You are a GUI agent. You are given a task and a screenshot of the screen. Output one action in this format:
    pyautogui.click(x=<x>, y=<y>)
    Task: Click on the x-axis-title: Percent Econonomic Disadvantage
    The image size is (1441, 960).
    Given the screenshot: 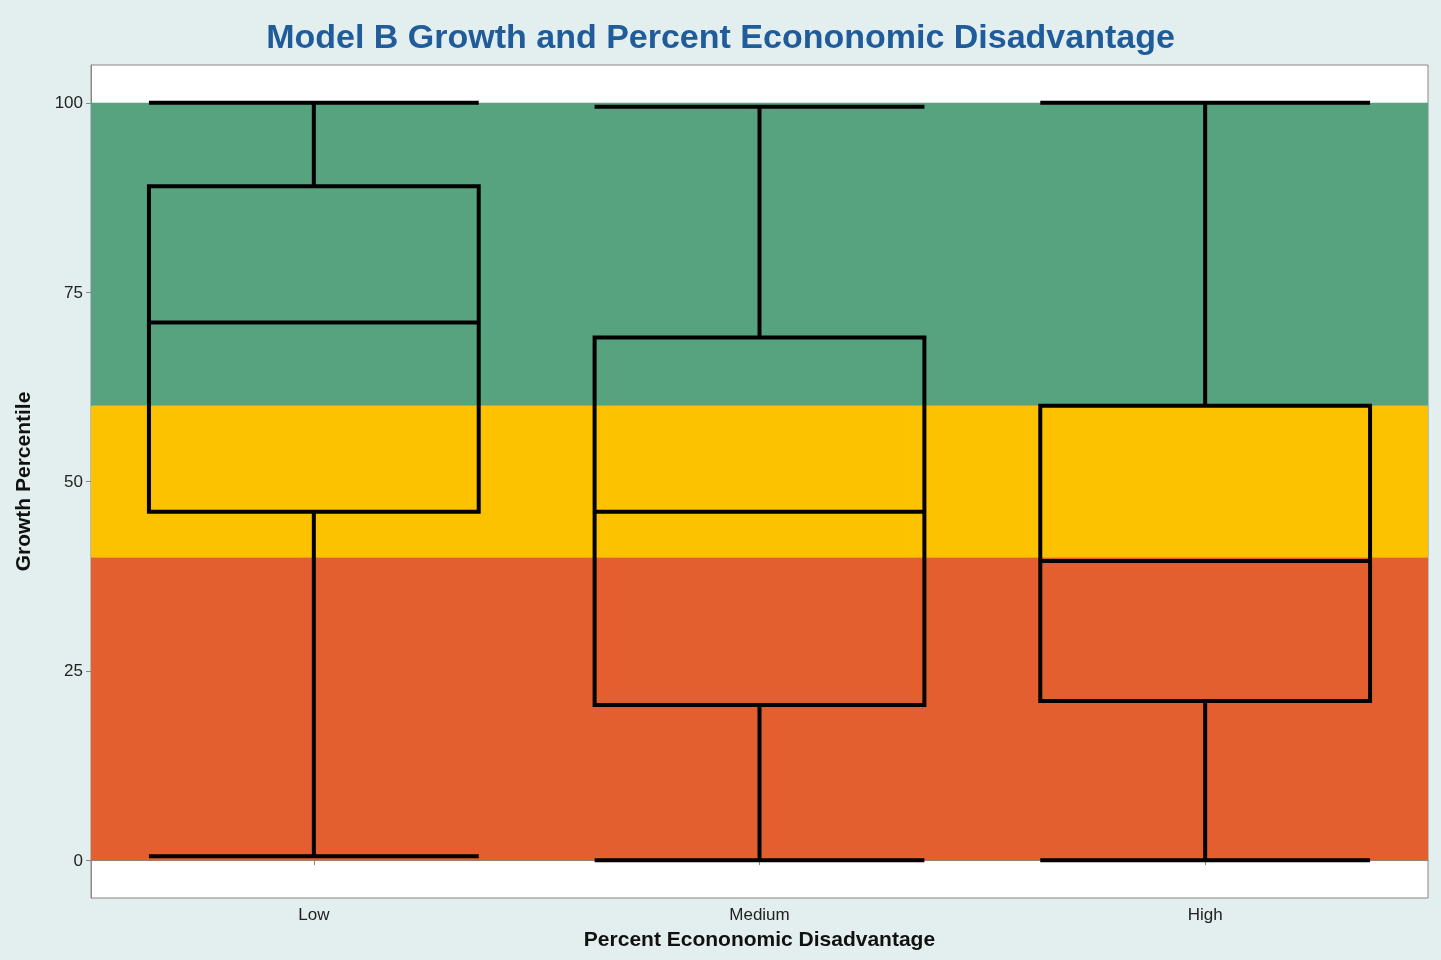 What is the action you would take?
    pyautogui.click(x=759, y=938)
    